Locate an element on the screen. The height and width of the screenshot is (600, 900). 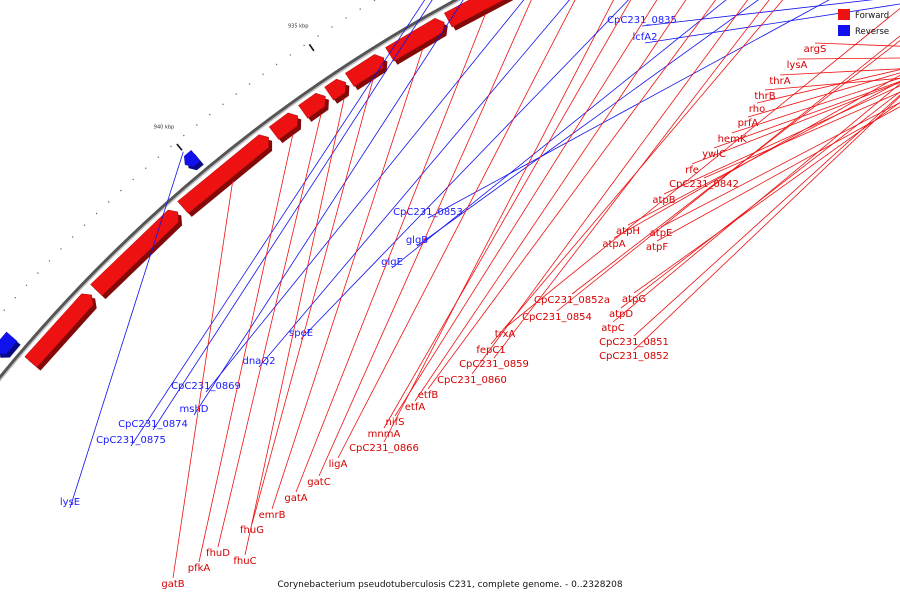
gene-label: atpB is located at coordinates (663, 200).